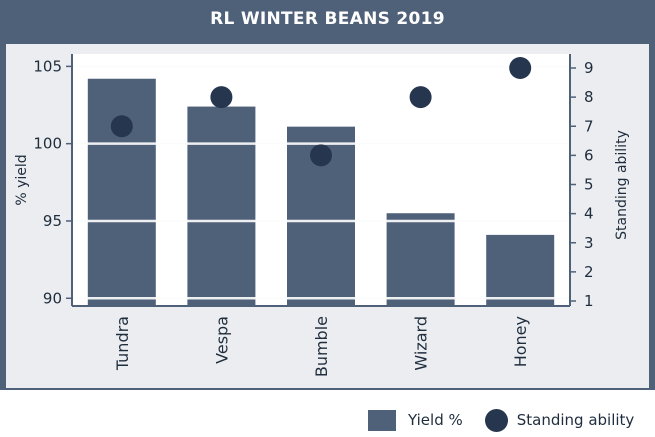 The width and height of the screenshot is (655, 437). What do you see at coordinates (47, 144) in the screenshot?
I see `y-tick-label: 100` at bounding box center [47, 144].